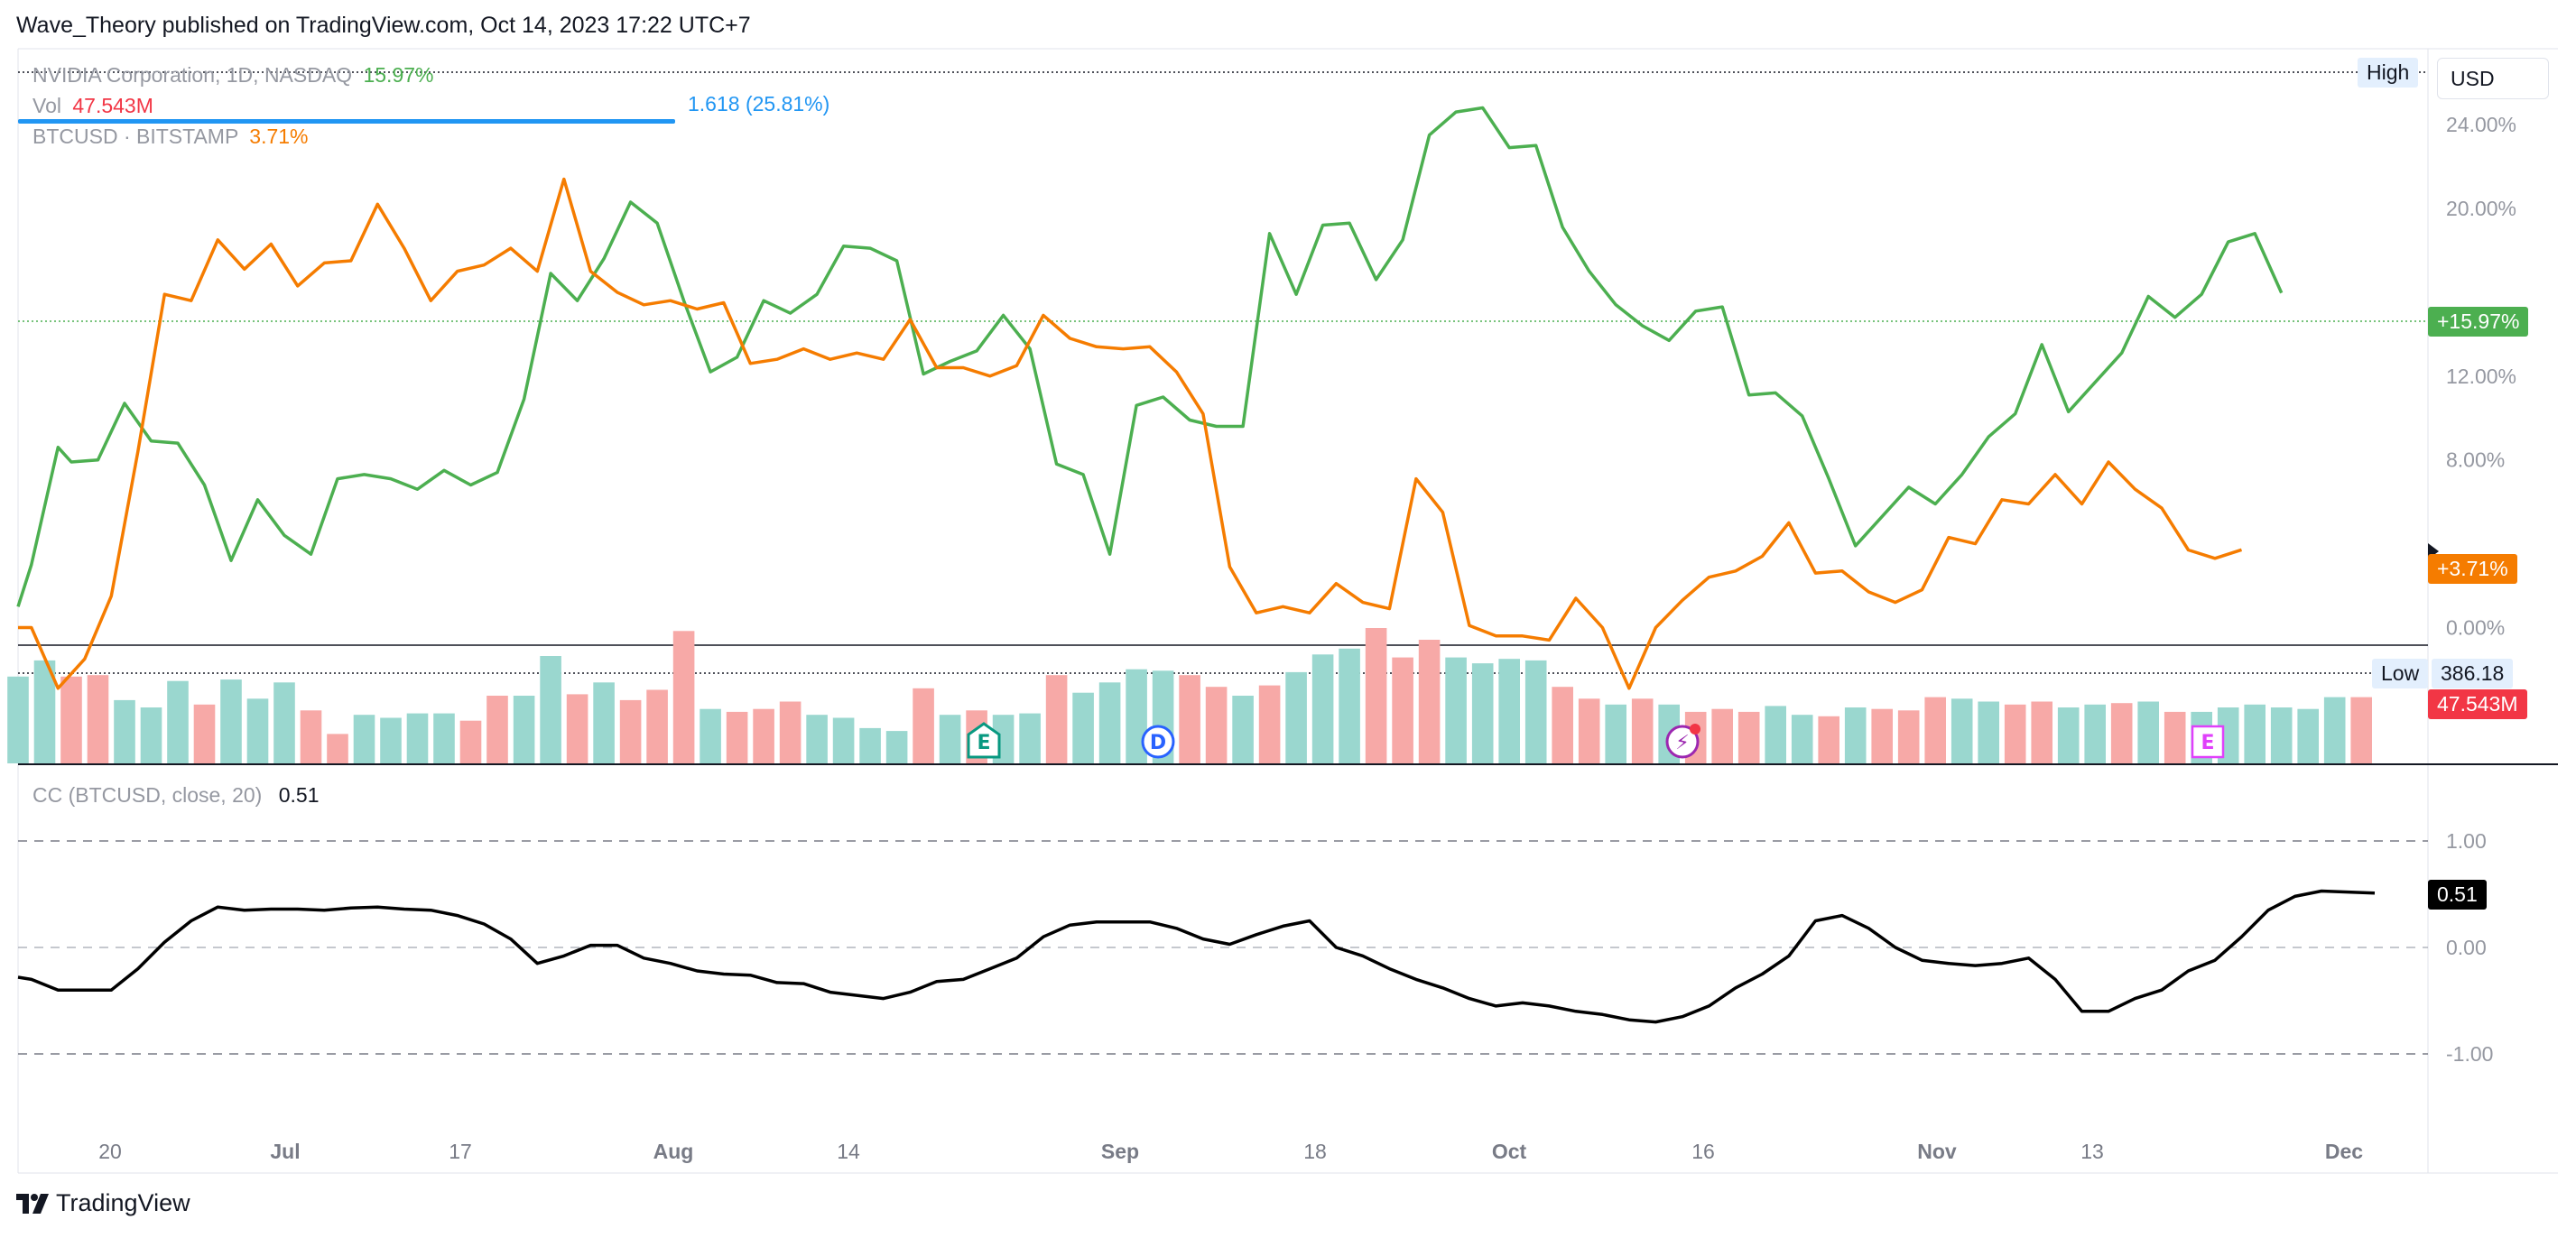 The height and width of the screenshot is (1238, 2576). Describe the element at coordinates (2473, 674) in the screenshot. I see `low-value: 386.18` at that location.